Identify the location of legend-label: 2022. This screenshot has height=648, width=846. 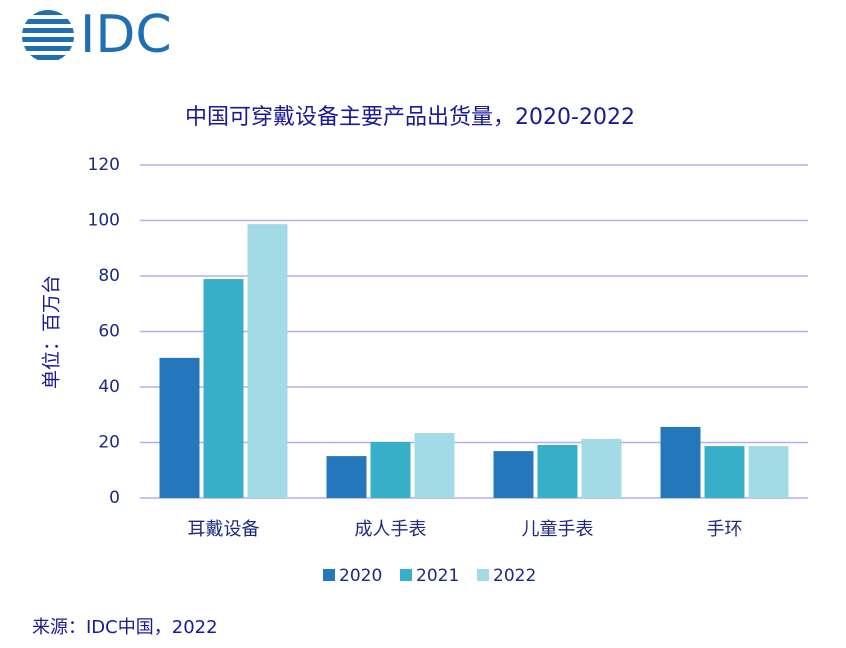
(514, 576).